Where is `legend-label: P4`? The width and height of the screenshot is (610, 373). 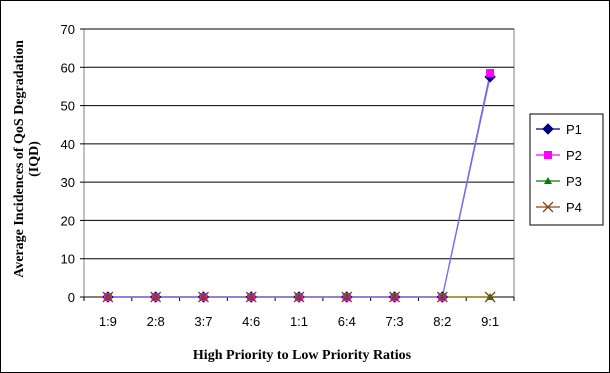
legend-label: P4 is located at coordinates (574, 207).